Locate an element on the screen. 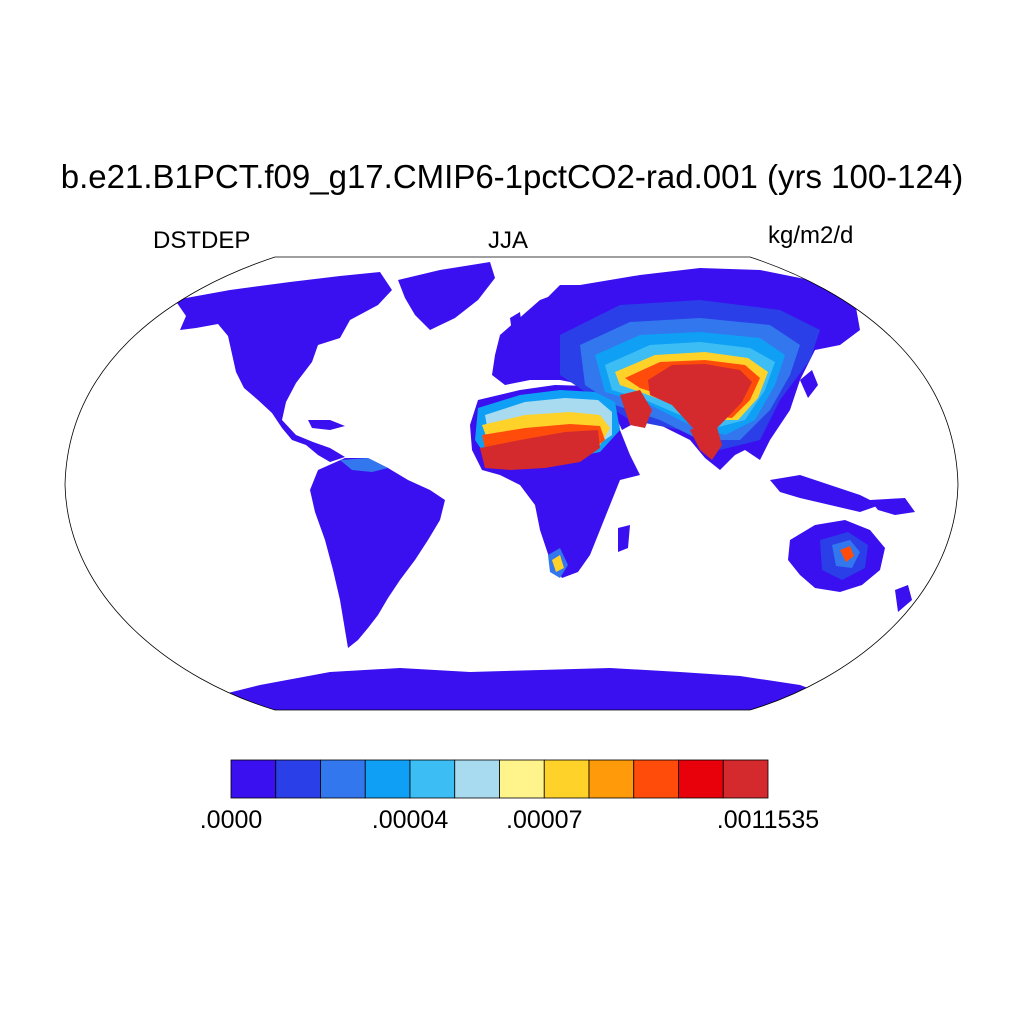 Image resolution: width=1024 pixels, height=1024 pixels. scandinavia-land is located at coordinates (568, 302).